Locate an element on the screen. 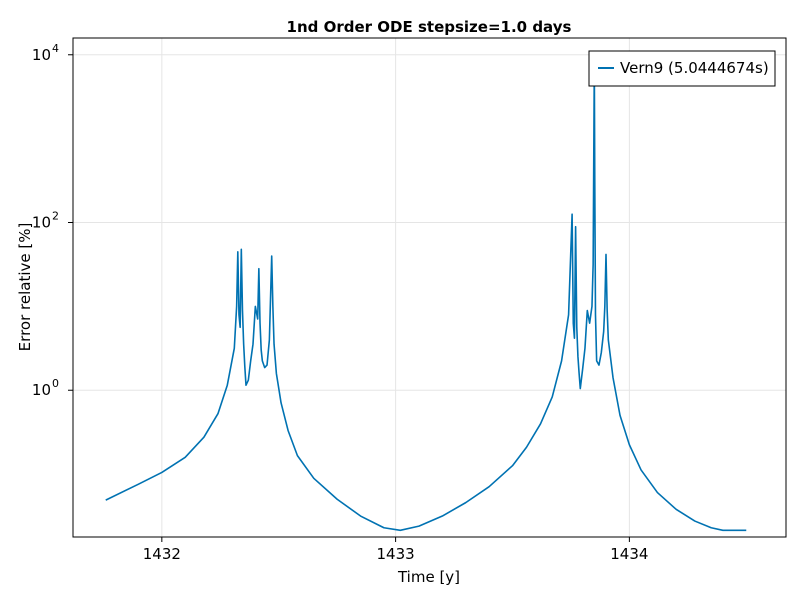  y-tick-exponent: 2 is located at coordinates (55, 216).